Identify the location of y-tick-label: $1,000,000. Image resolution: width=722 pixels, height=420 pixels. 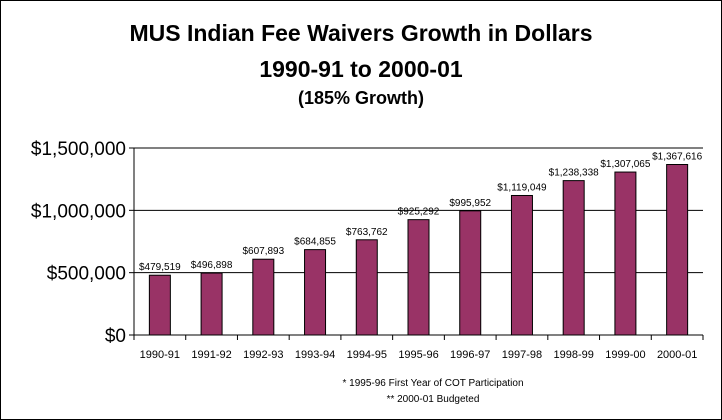
(78, 211).